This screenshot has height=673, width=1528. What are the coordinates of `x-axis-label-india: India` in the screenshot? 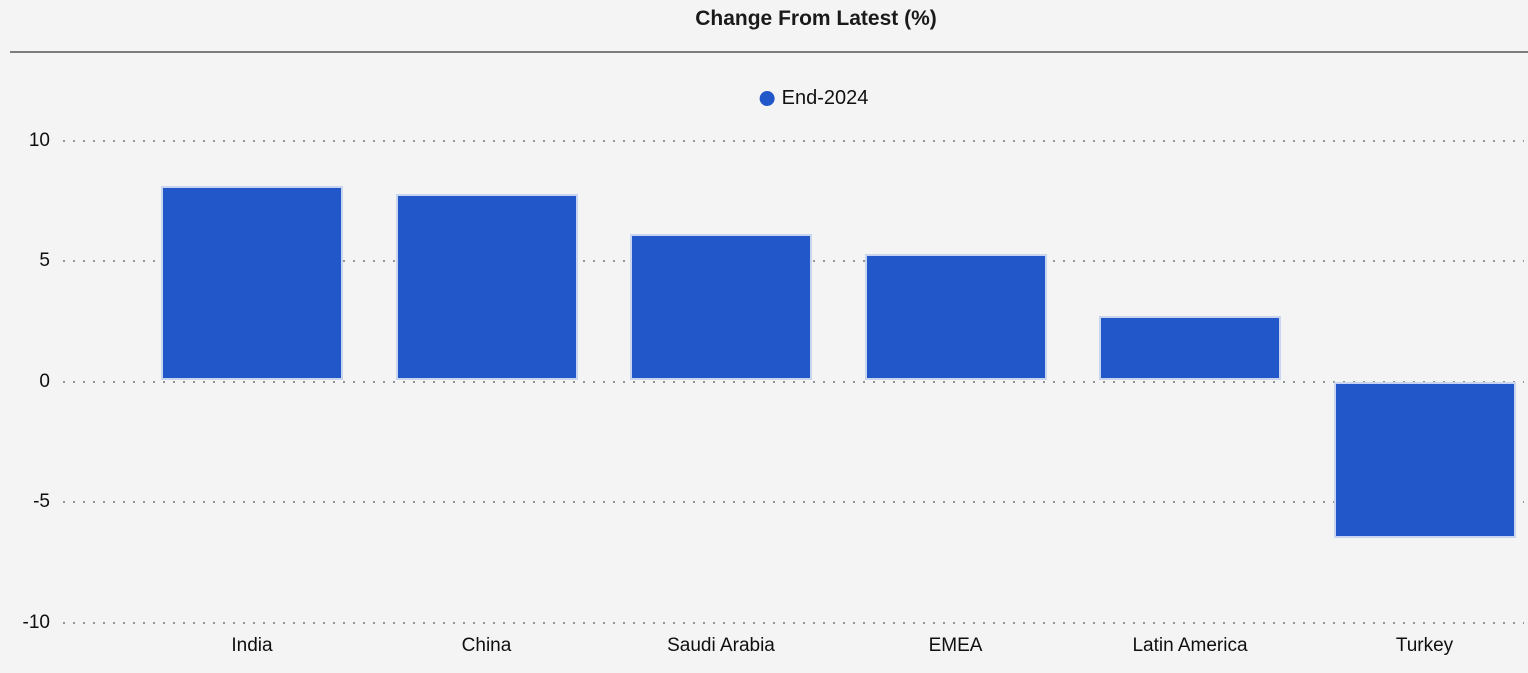 It's located at (252, 645).